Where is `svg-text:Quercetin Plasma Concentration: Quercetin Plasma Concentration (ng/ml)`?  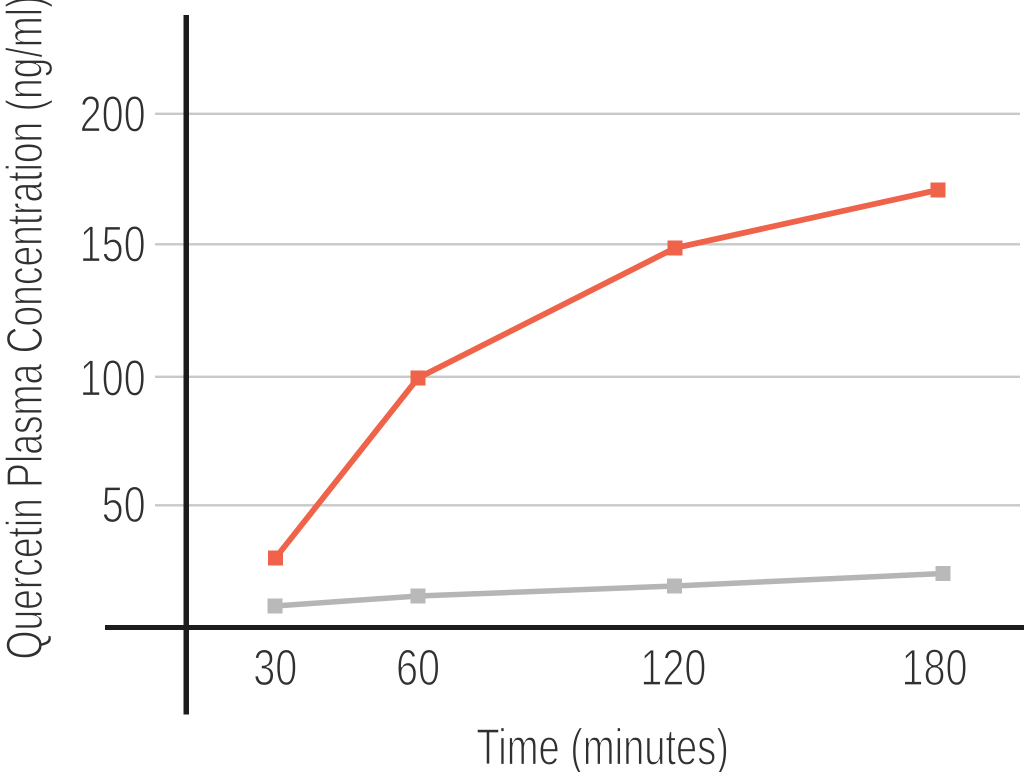 svg-text:Quercetin Plasma Concentration: Quercetin Plasma Concentration (ng/ml) is located at coordinates (26, 329).